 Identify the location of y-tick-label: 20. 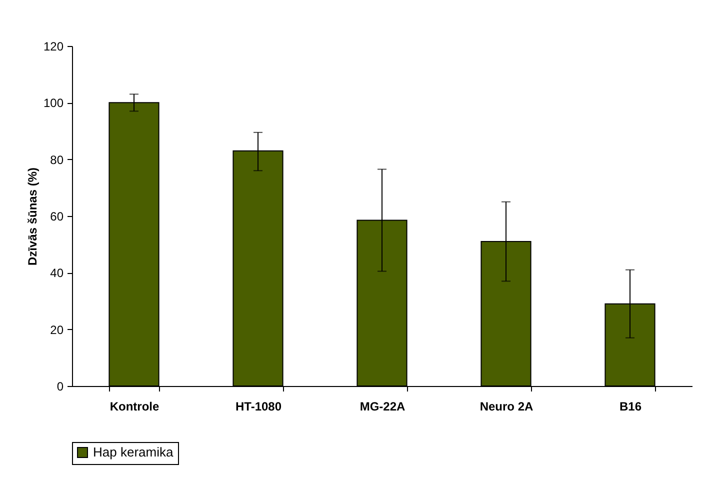
(57, 329).